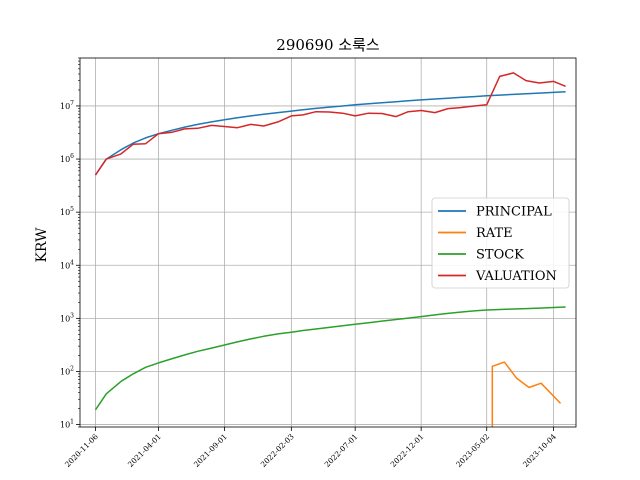  I want to click on y-tick-label: 10¹, so click(67, 424).